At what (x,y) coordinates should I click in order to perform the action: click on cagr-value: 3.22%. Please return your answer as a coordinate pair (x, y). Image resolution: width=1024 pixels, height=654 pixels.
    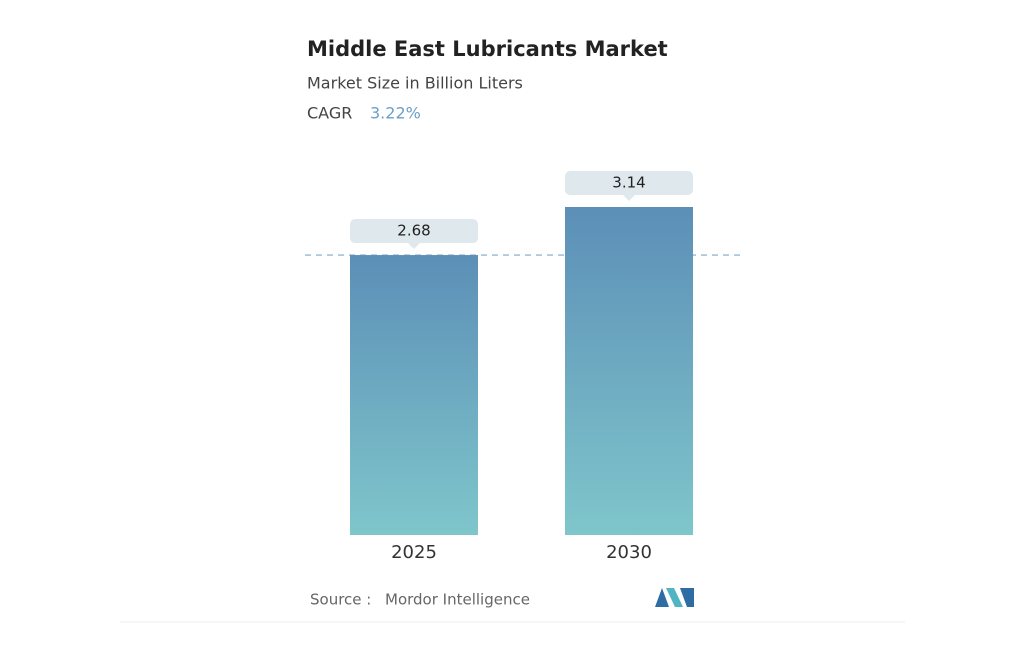
    Looking at the image, I should click on (395, 113).